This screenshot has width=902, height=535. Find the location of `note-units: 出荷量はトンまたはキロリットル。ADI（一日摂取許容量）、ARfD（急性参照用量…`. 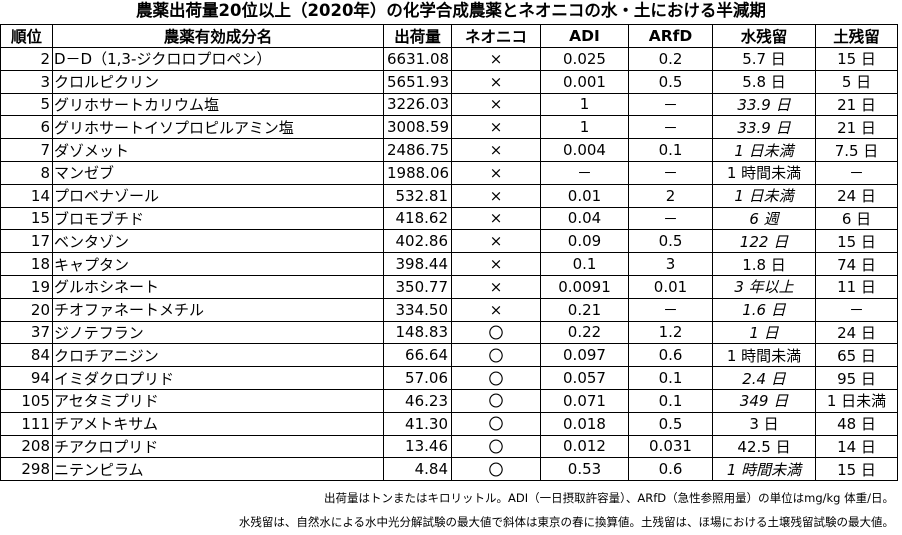

note-units: 出荷量はトンまたはキロリットル。ADI（一日摂取許容量）、ARfD（急性参照用量… is located at coordinates (609, 498).